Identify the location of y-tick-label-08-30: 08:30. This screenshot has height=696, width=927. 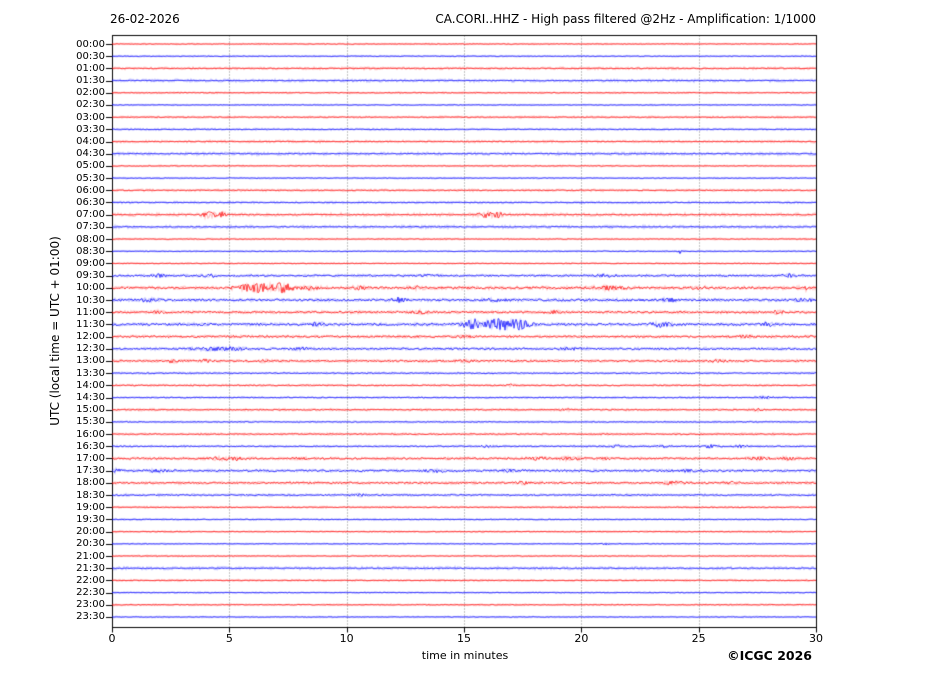
(90, 251).